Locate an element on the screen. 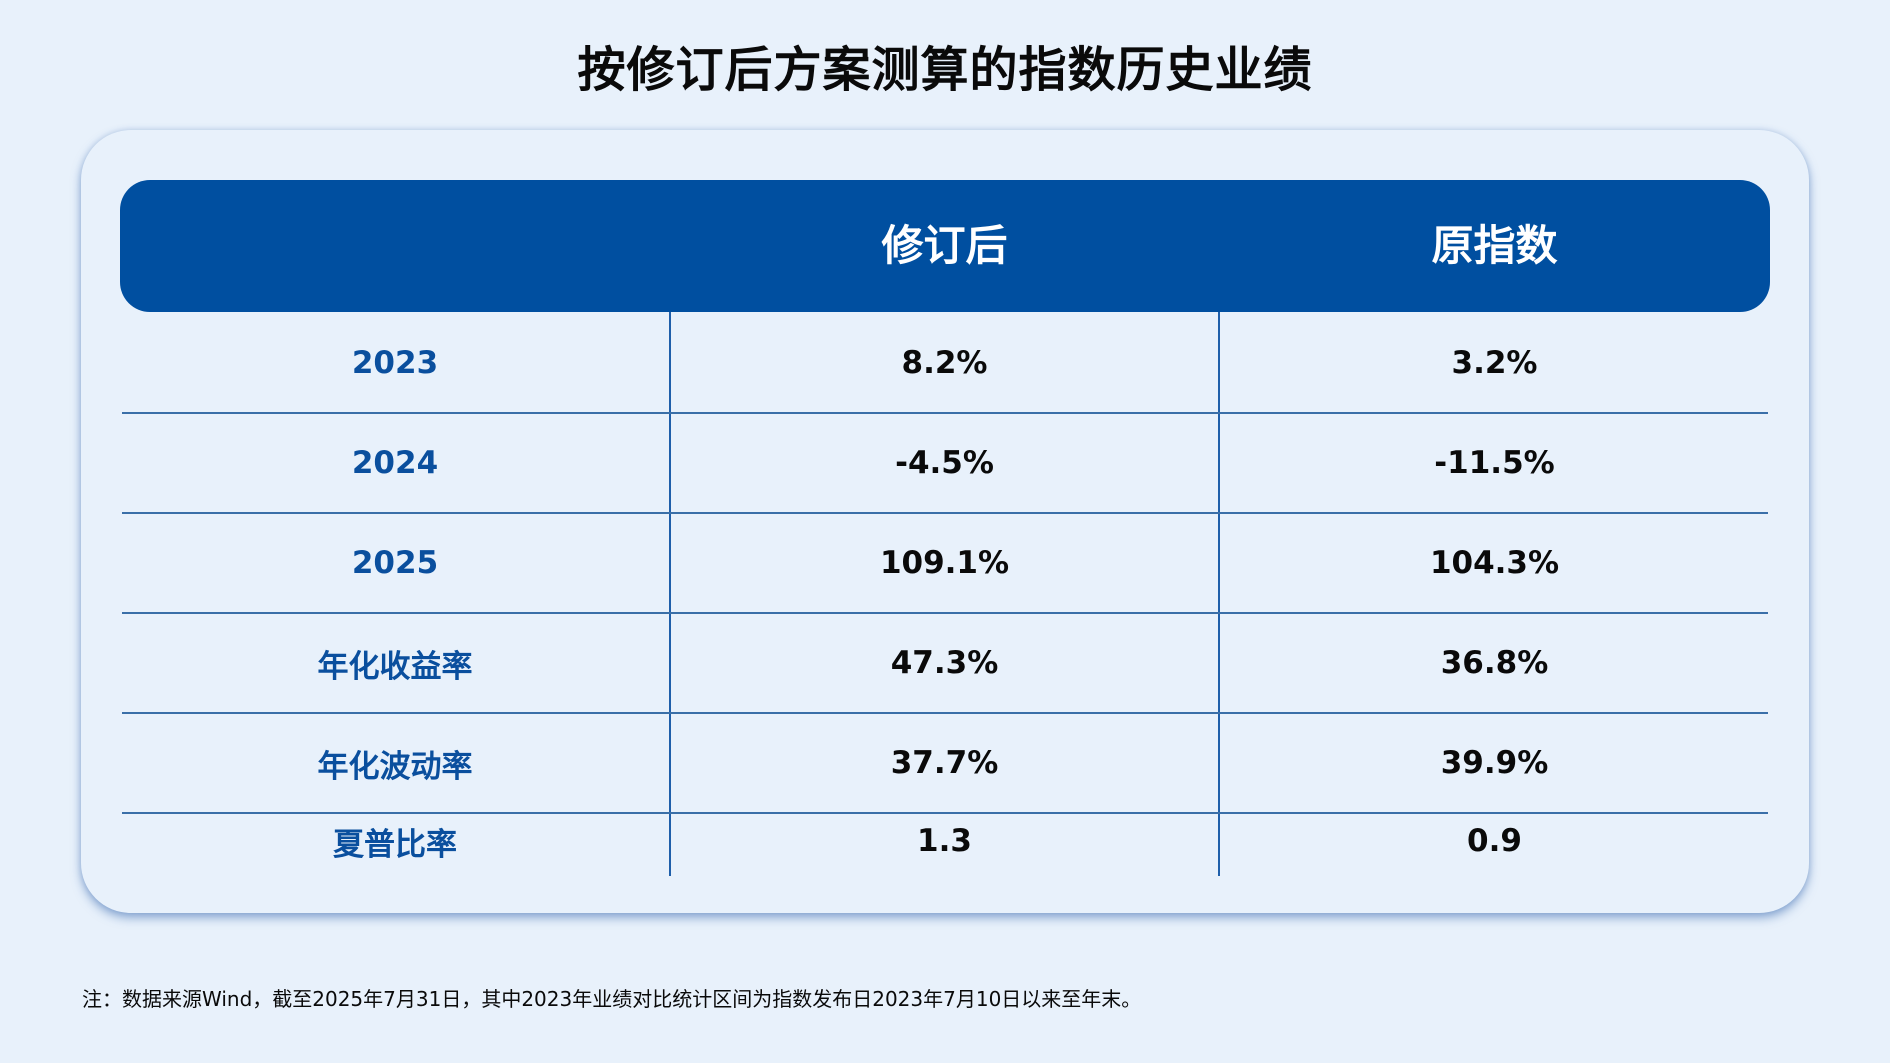  original-value: 0.9 is located at coordinates (1494, 841).